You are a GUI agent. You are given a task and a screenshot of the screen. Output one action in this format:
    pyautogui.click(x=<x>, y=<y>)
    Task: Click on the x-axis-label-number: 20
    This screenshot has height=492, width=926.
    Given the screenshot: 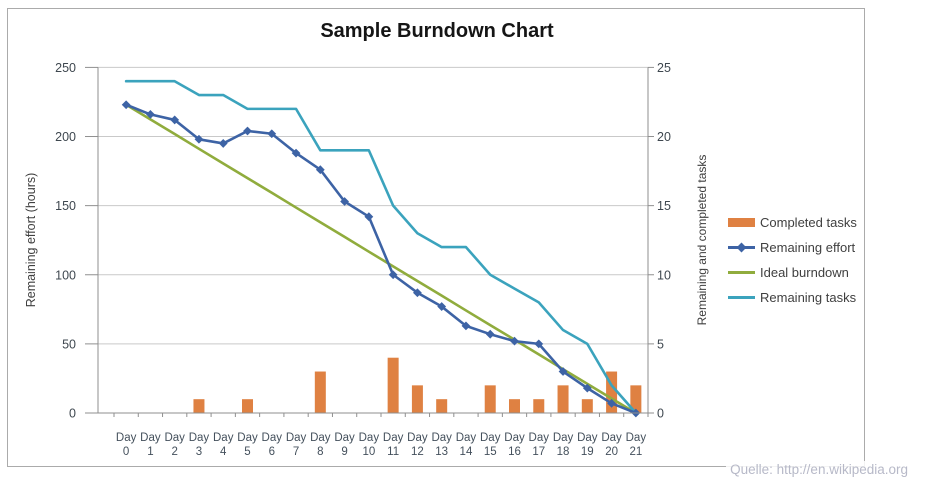 What is the action you would take?
    pyautogui.click(x=611, y=452)
    